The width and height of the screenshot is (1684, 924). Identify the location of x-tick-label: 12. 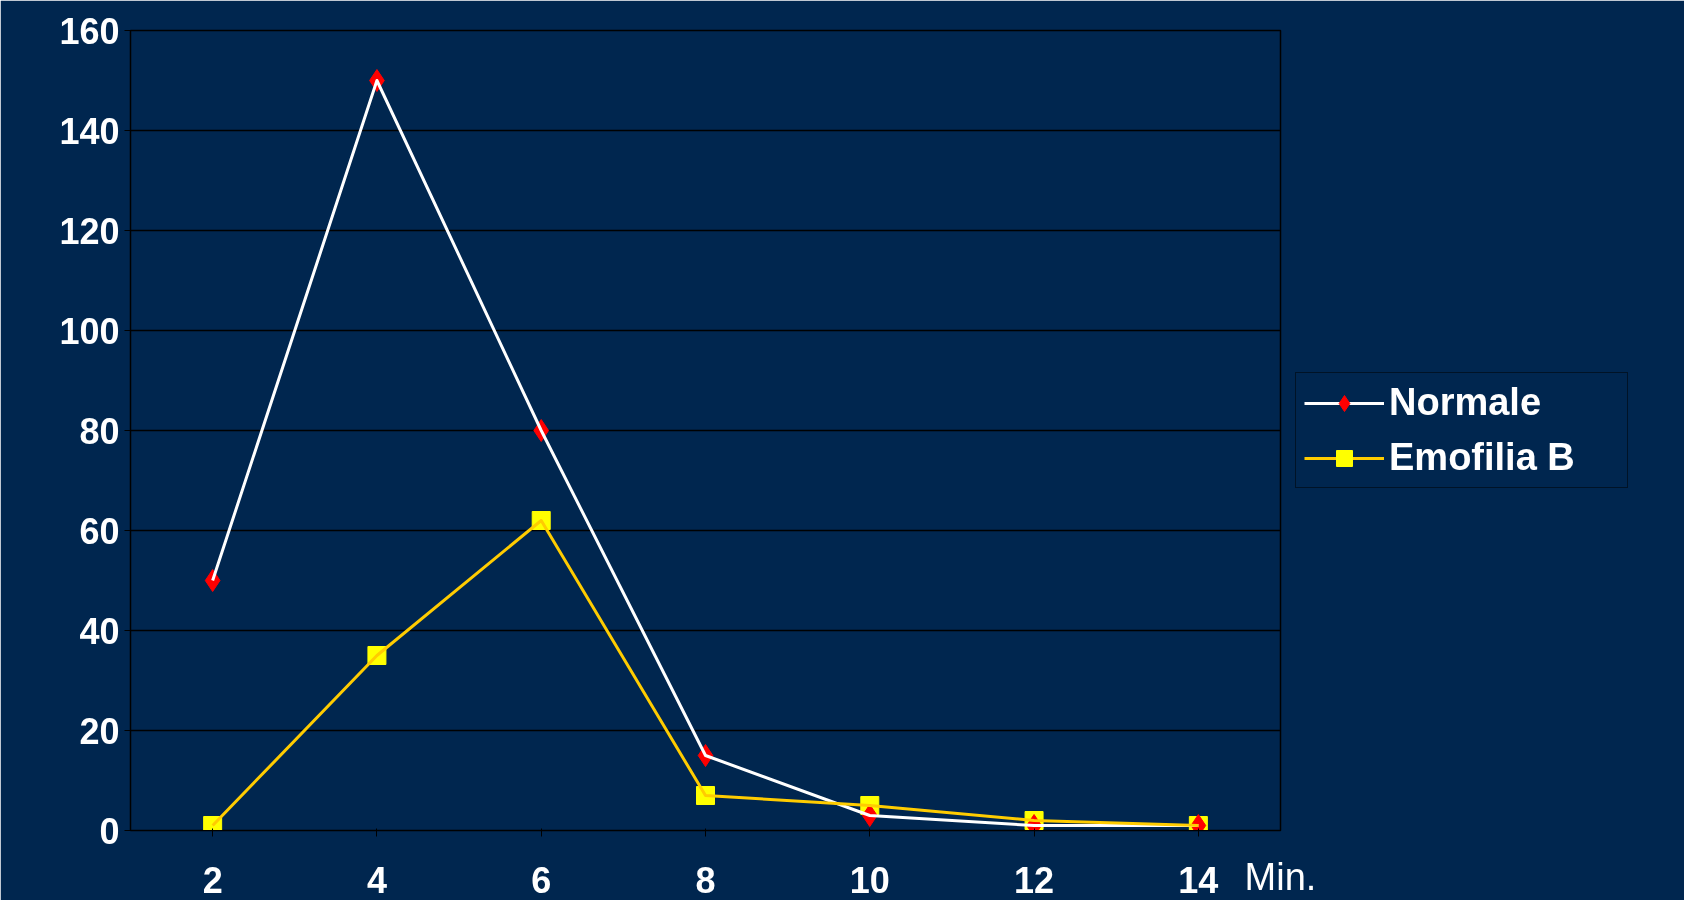
(1034, 880).